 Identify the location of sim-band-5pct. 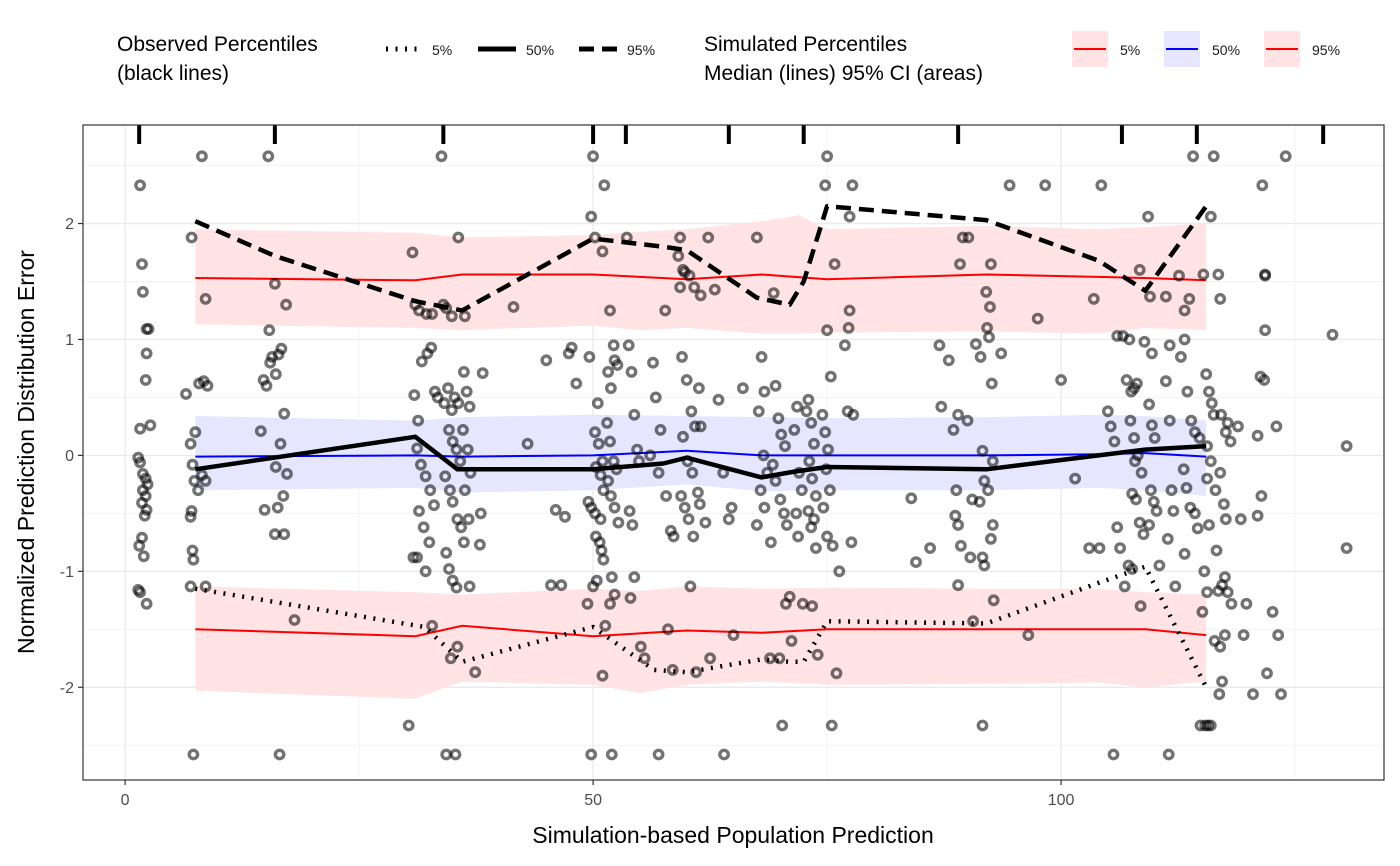
(701, 642).